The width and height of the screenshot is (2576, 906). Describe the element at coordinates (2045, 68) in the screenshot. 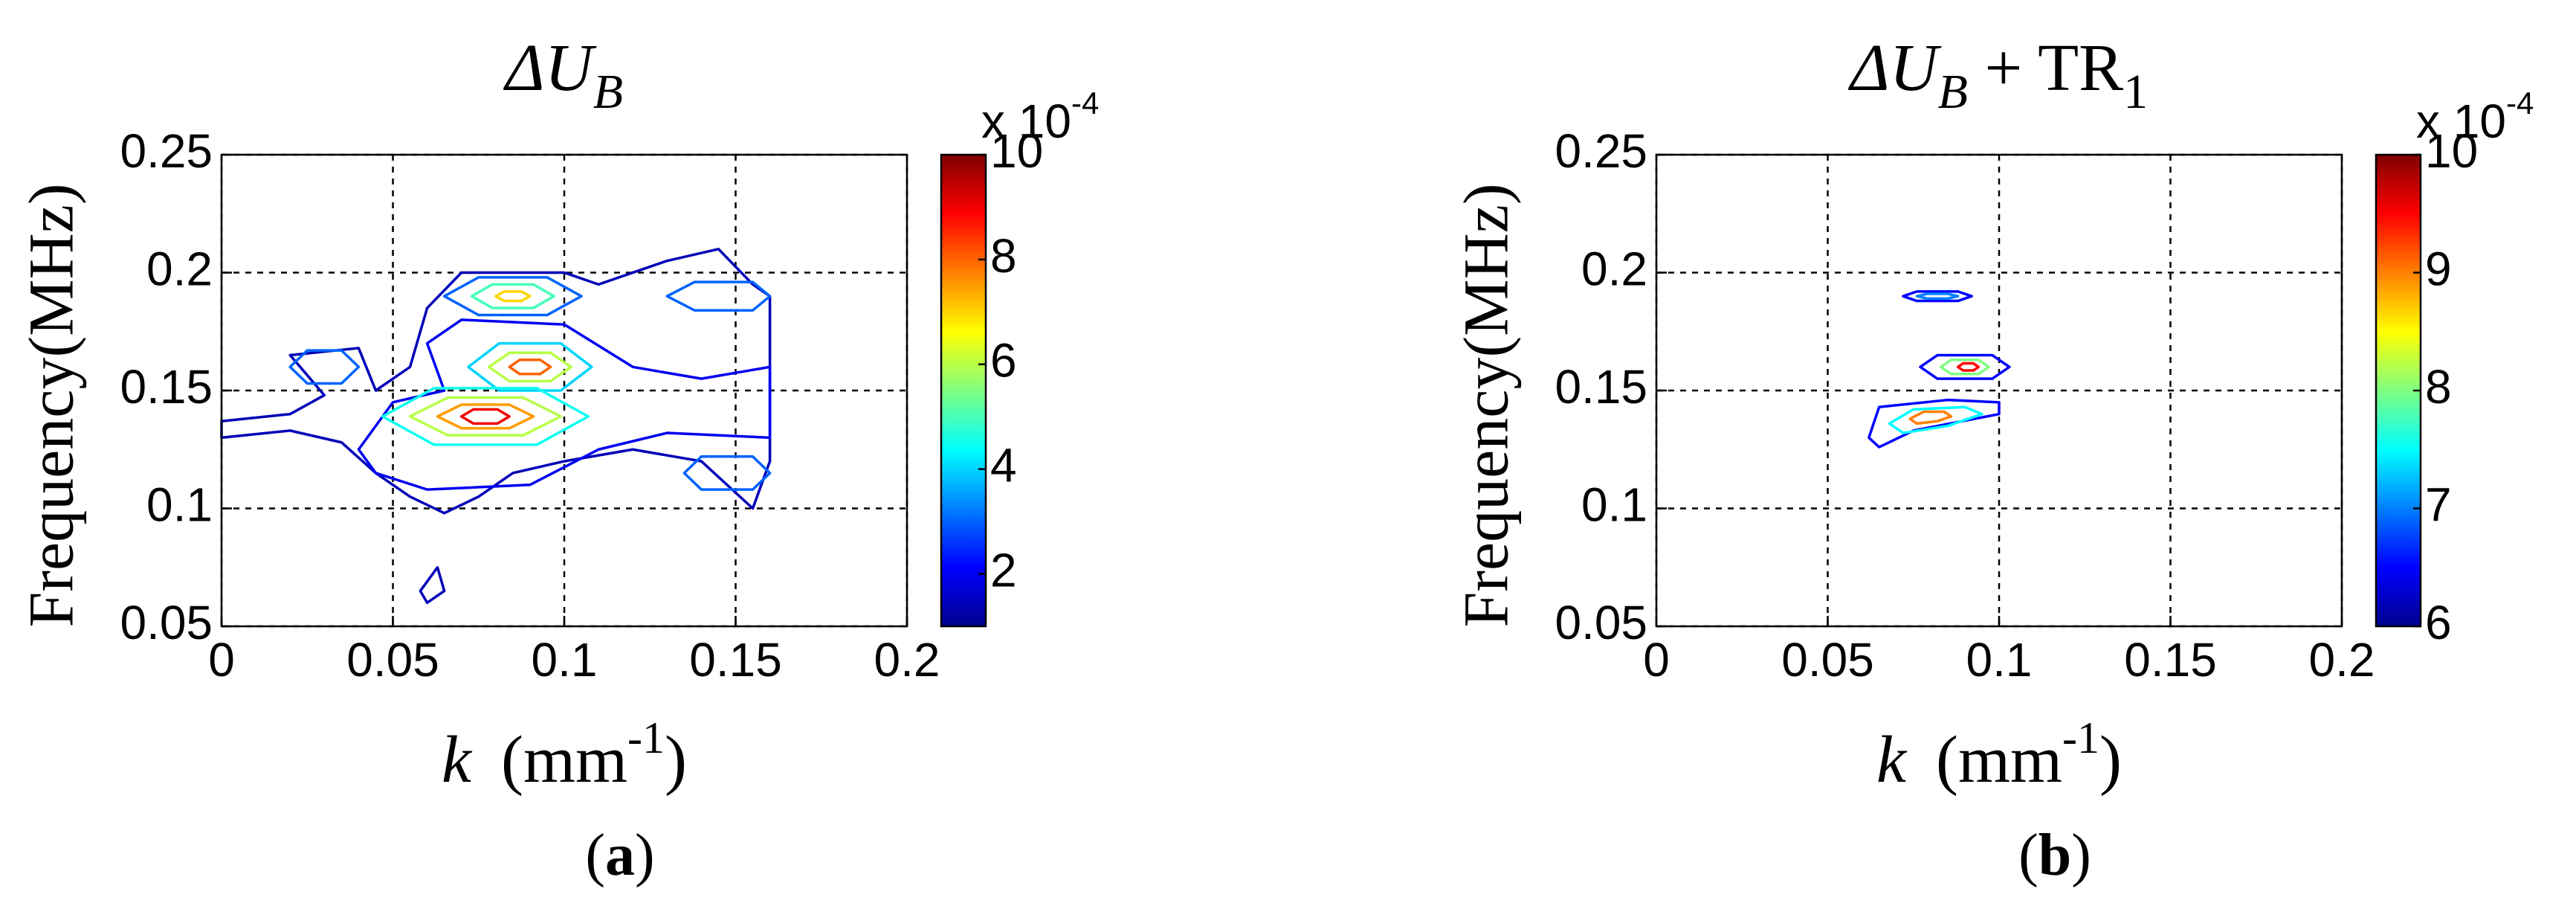

I see `title-suffix: + TR` at that location.